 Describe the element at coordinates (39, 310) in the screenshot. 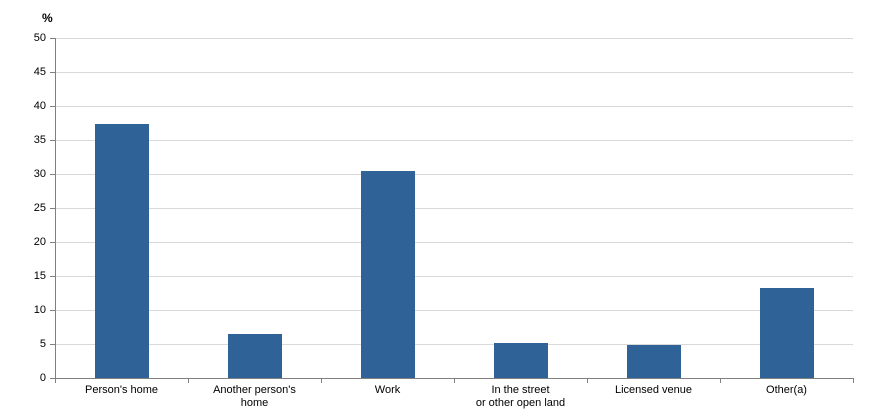

I see `y-tick-label: 10` at that location.